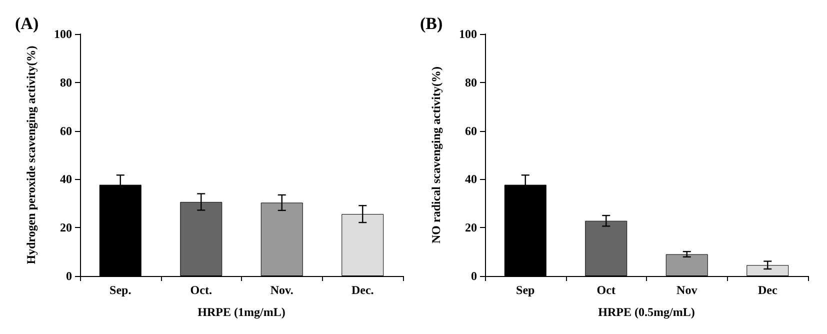  Describe the element at coordinates (31, 155) in the screenshot. I see `y-axis-title: Hydrogen peroxide scavenging activity(%)` at that location.